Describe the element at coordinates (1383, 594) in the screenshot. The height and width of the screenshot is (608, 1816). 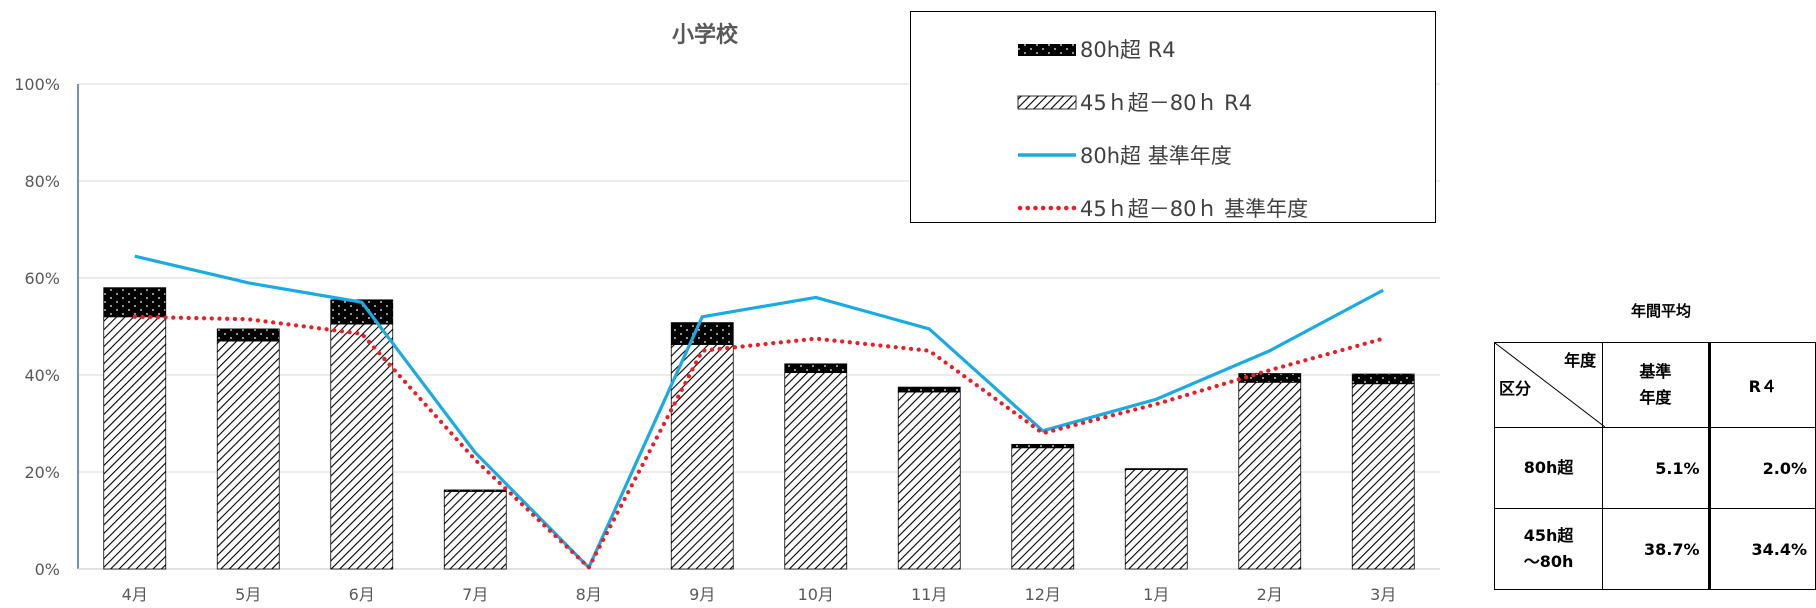
I see `x-tick-label: 3月` at that location.